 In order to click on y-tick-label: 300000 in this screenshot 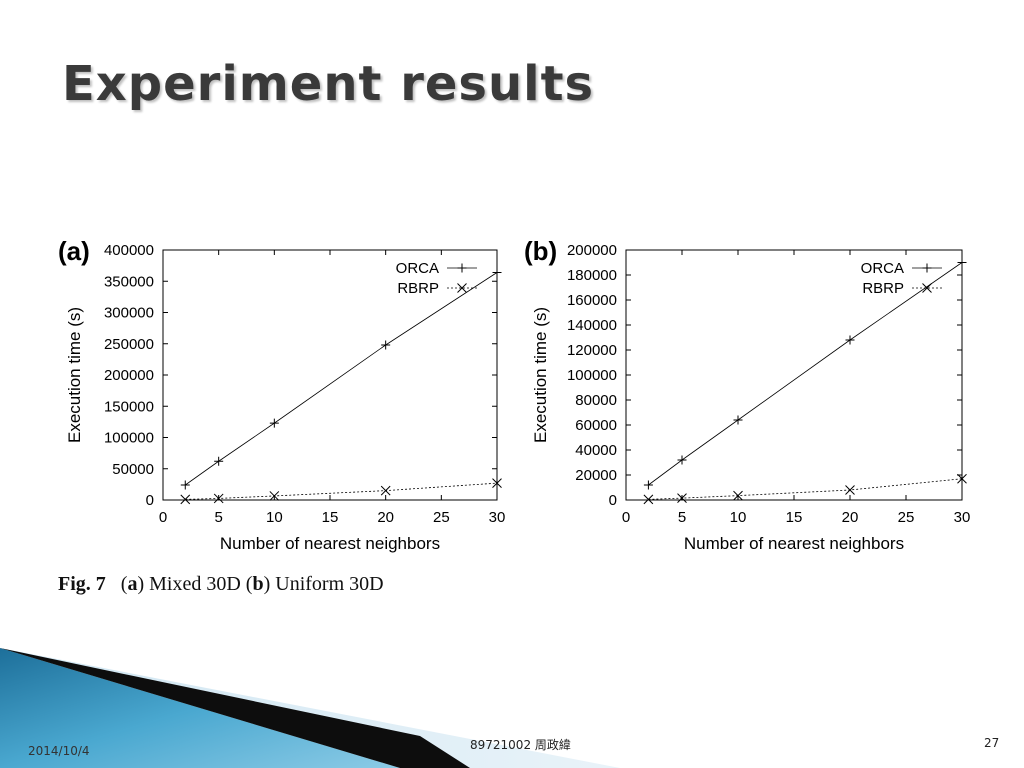, I will do `click(129, 313)`.